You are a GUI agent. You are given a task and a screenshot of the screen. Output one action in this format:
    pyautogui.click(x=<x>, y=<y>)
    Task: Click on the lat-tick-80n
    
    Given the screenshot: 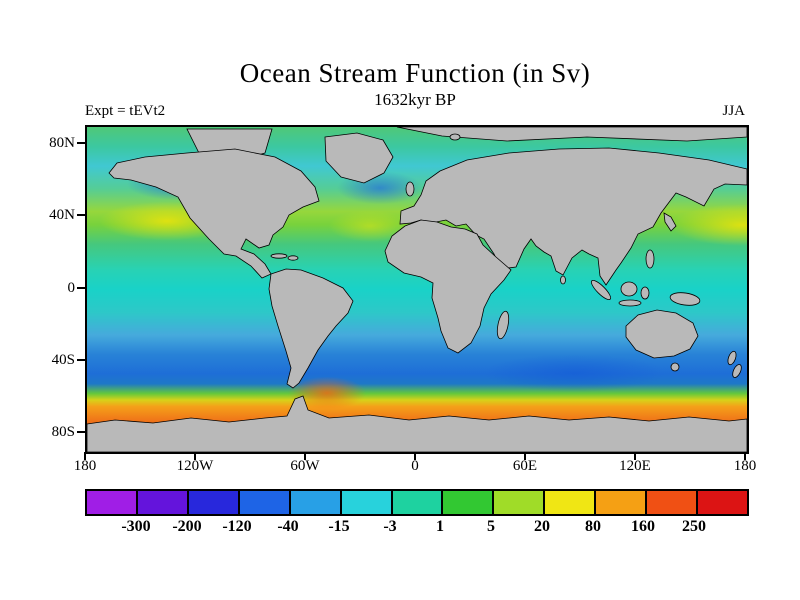 What is the action you would take?
    pyautogui.click(x=81, y=143)
    